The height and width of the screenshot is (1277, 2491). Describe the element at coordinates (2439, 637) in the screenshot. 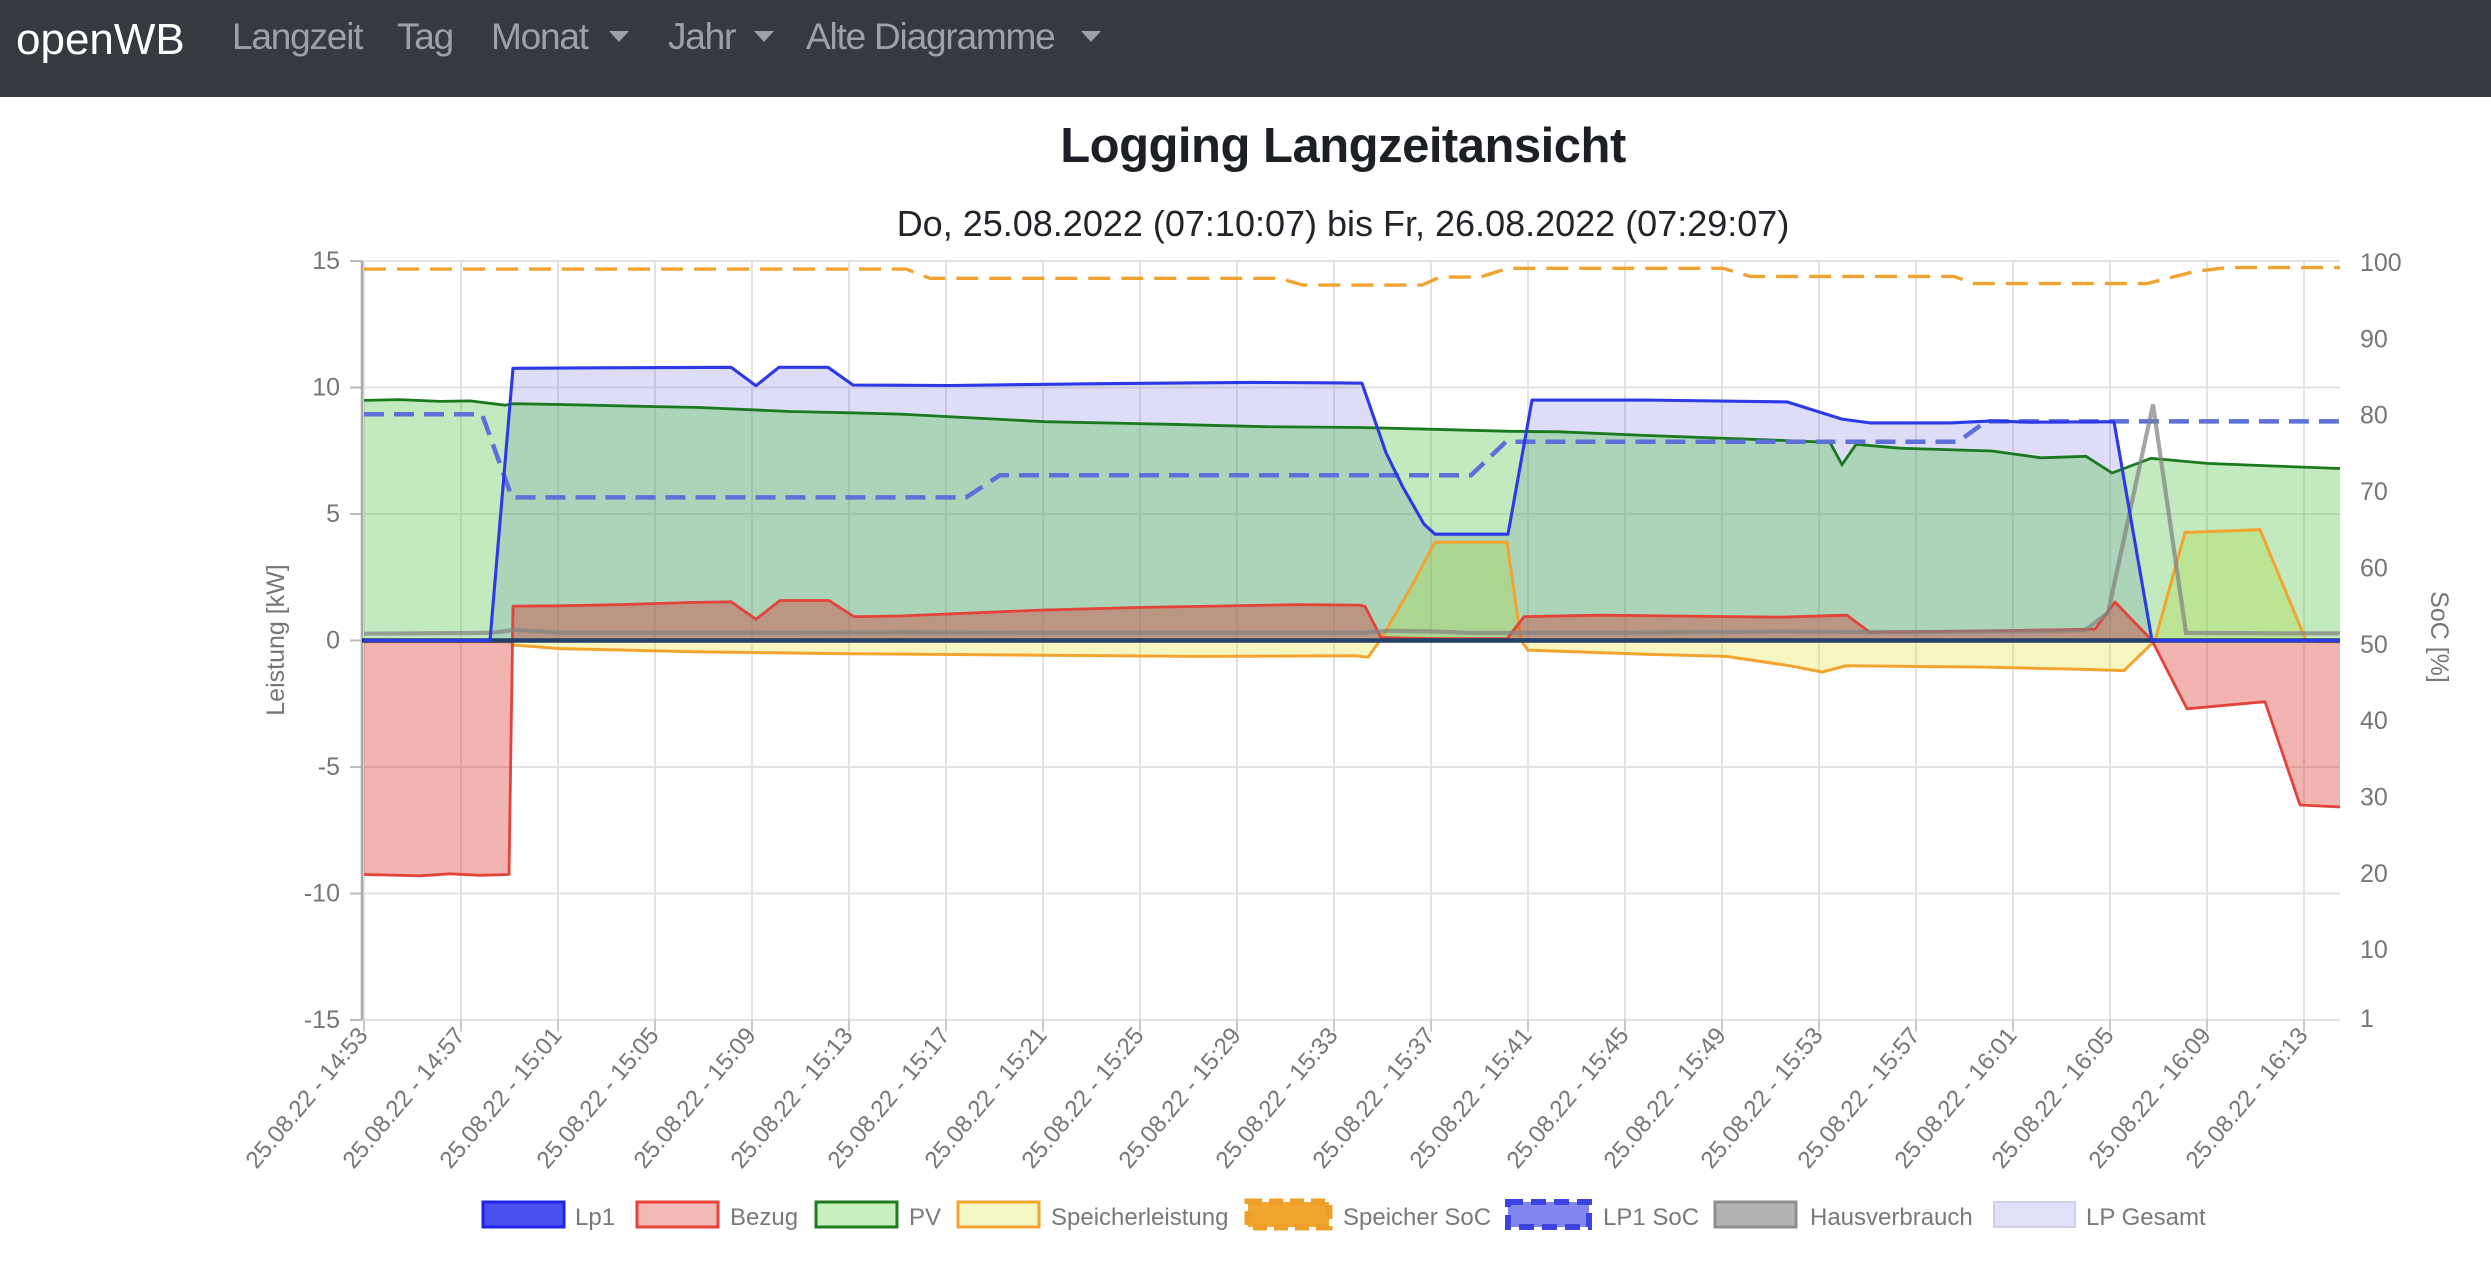

I see `svg-text: SoC [%]` at that location.